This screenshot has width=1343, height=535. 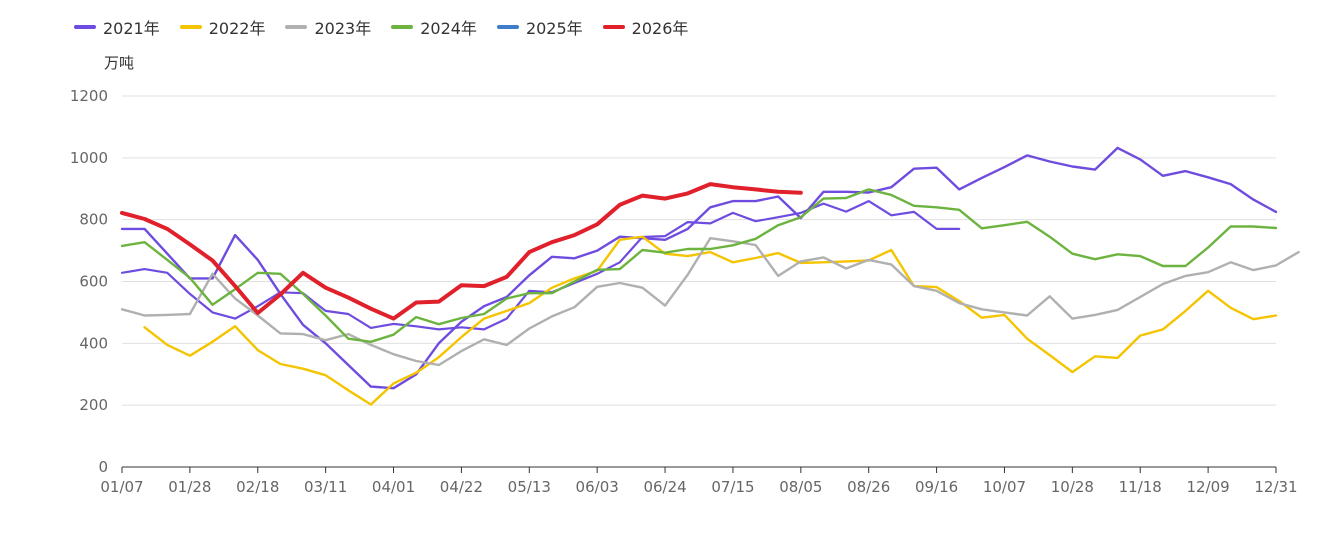 What do you see at coordinates (936, 487) in the screenshot?
I see `x-tick-label: 09/16` at bounding box center [936, 487].